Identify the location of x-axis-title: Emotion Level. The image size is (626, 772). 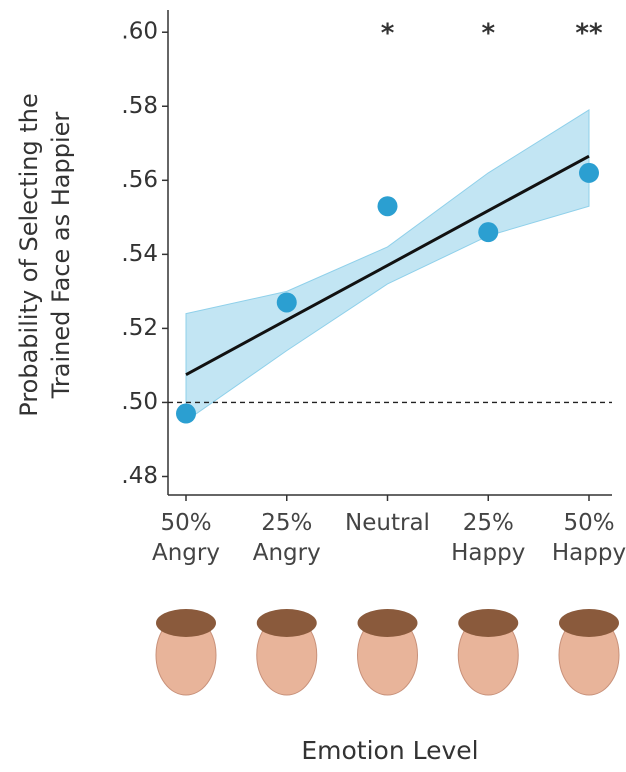
(389, 750).